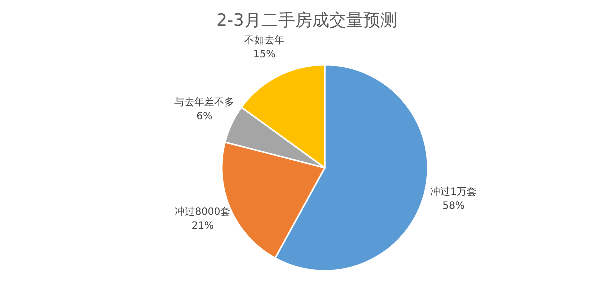 The width and height of the screenshot is (614, 285). What do you see at coordinates (307, 21) in the screenshot?
I see `chart-title: 2-3月二手房成交量预测` at bounding box center [307, 21].